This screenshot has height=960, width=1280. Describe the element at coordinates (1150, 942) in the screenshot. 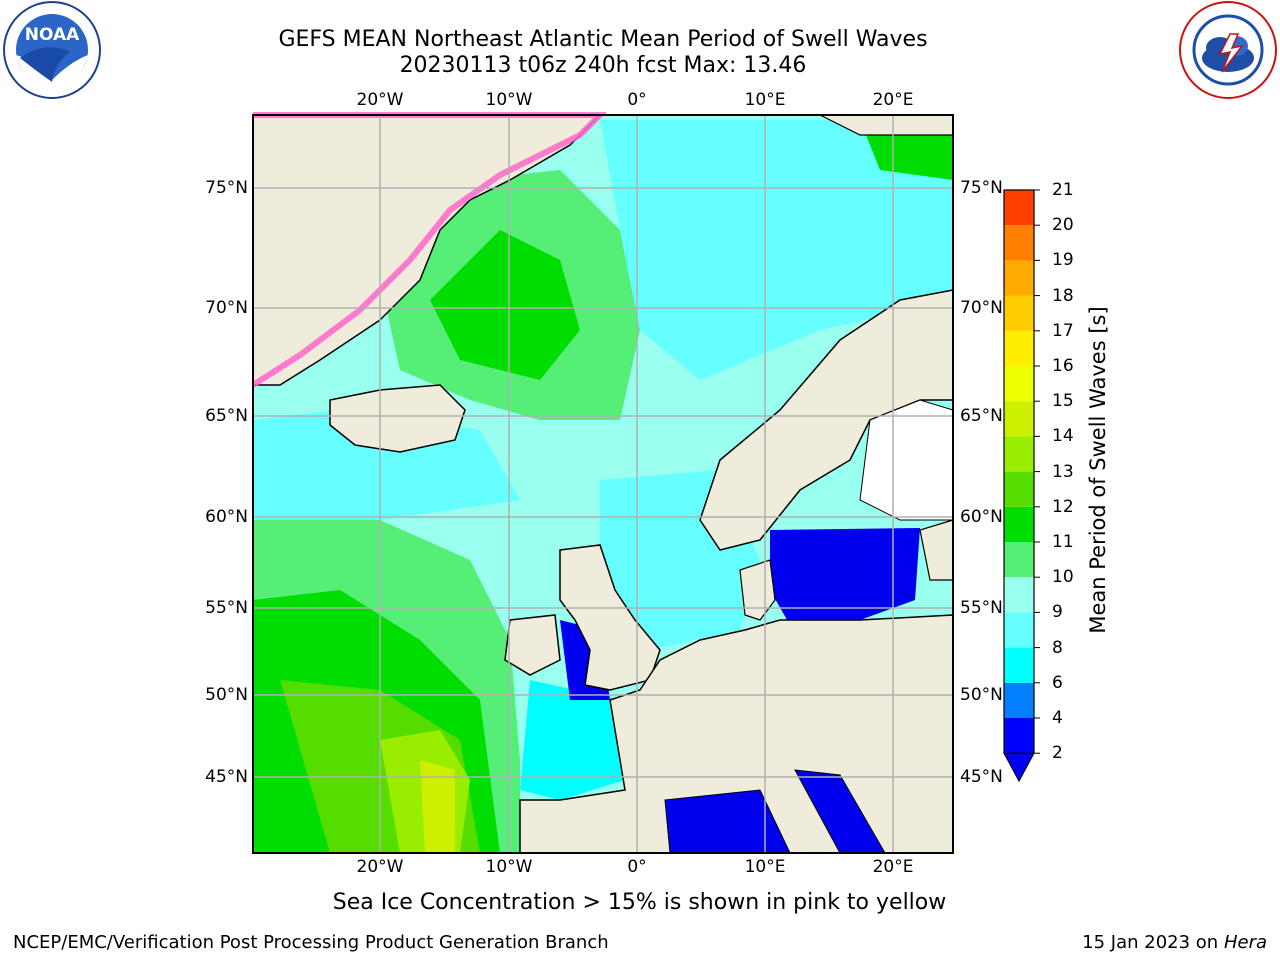

I see `footer-date-text: 15 Jan 2023 on` at that location.